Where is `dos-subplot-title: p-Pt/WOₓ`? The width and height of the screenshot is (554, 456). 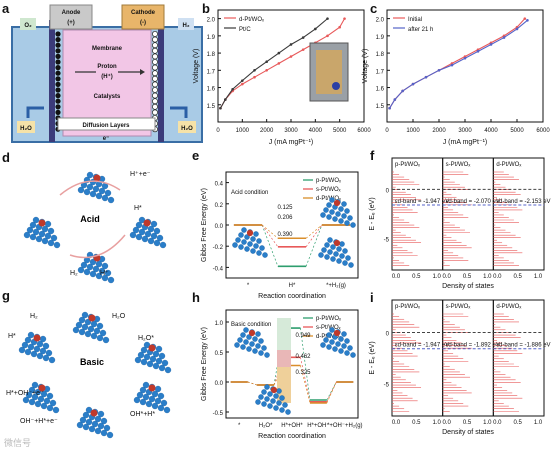 dos-subplot-title: p-Pt/WOₓ is located at coordinates (407, 307).